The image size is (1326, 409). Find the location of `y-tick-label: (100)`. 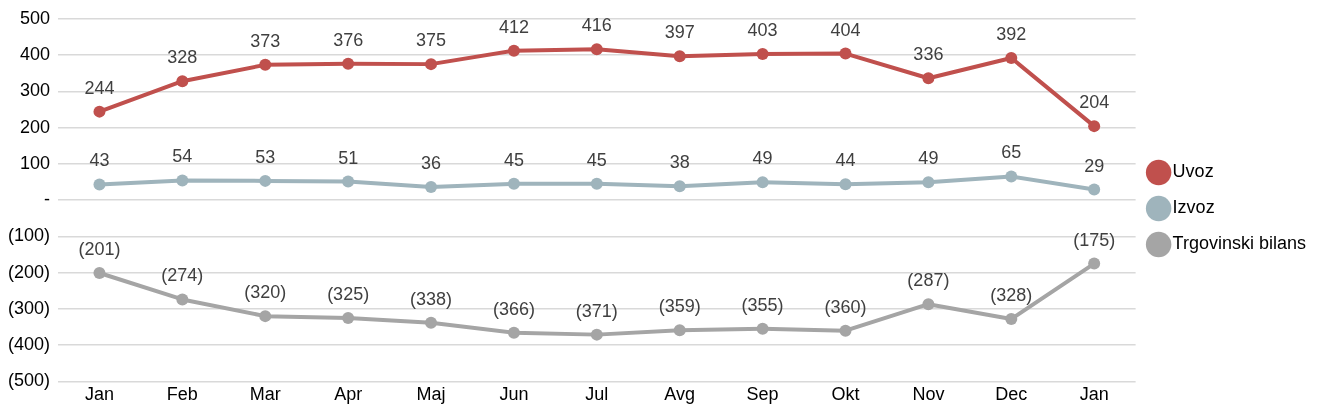

y-tick-label: (100) is located at coordinates (29, 235).